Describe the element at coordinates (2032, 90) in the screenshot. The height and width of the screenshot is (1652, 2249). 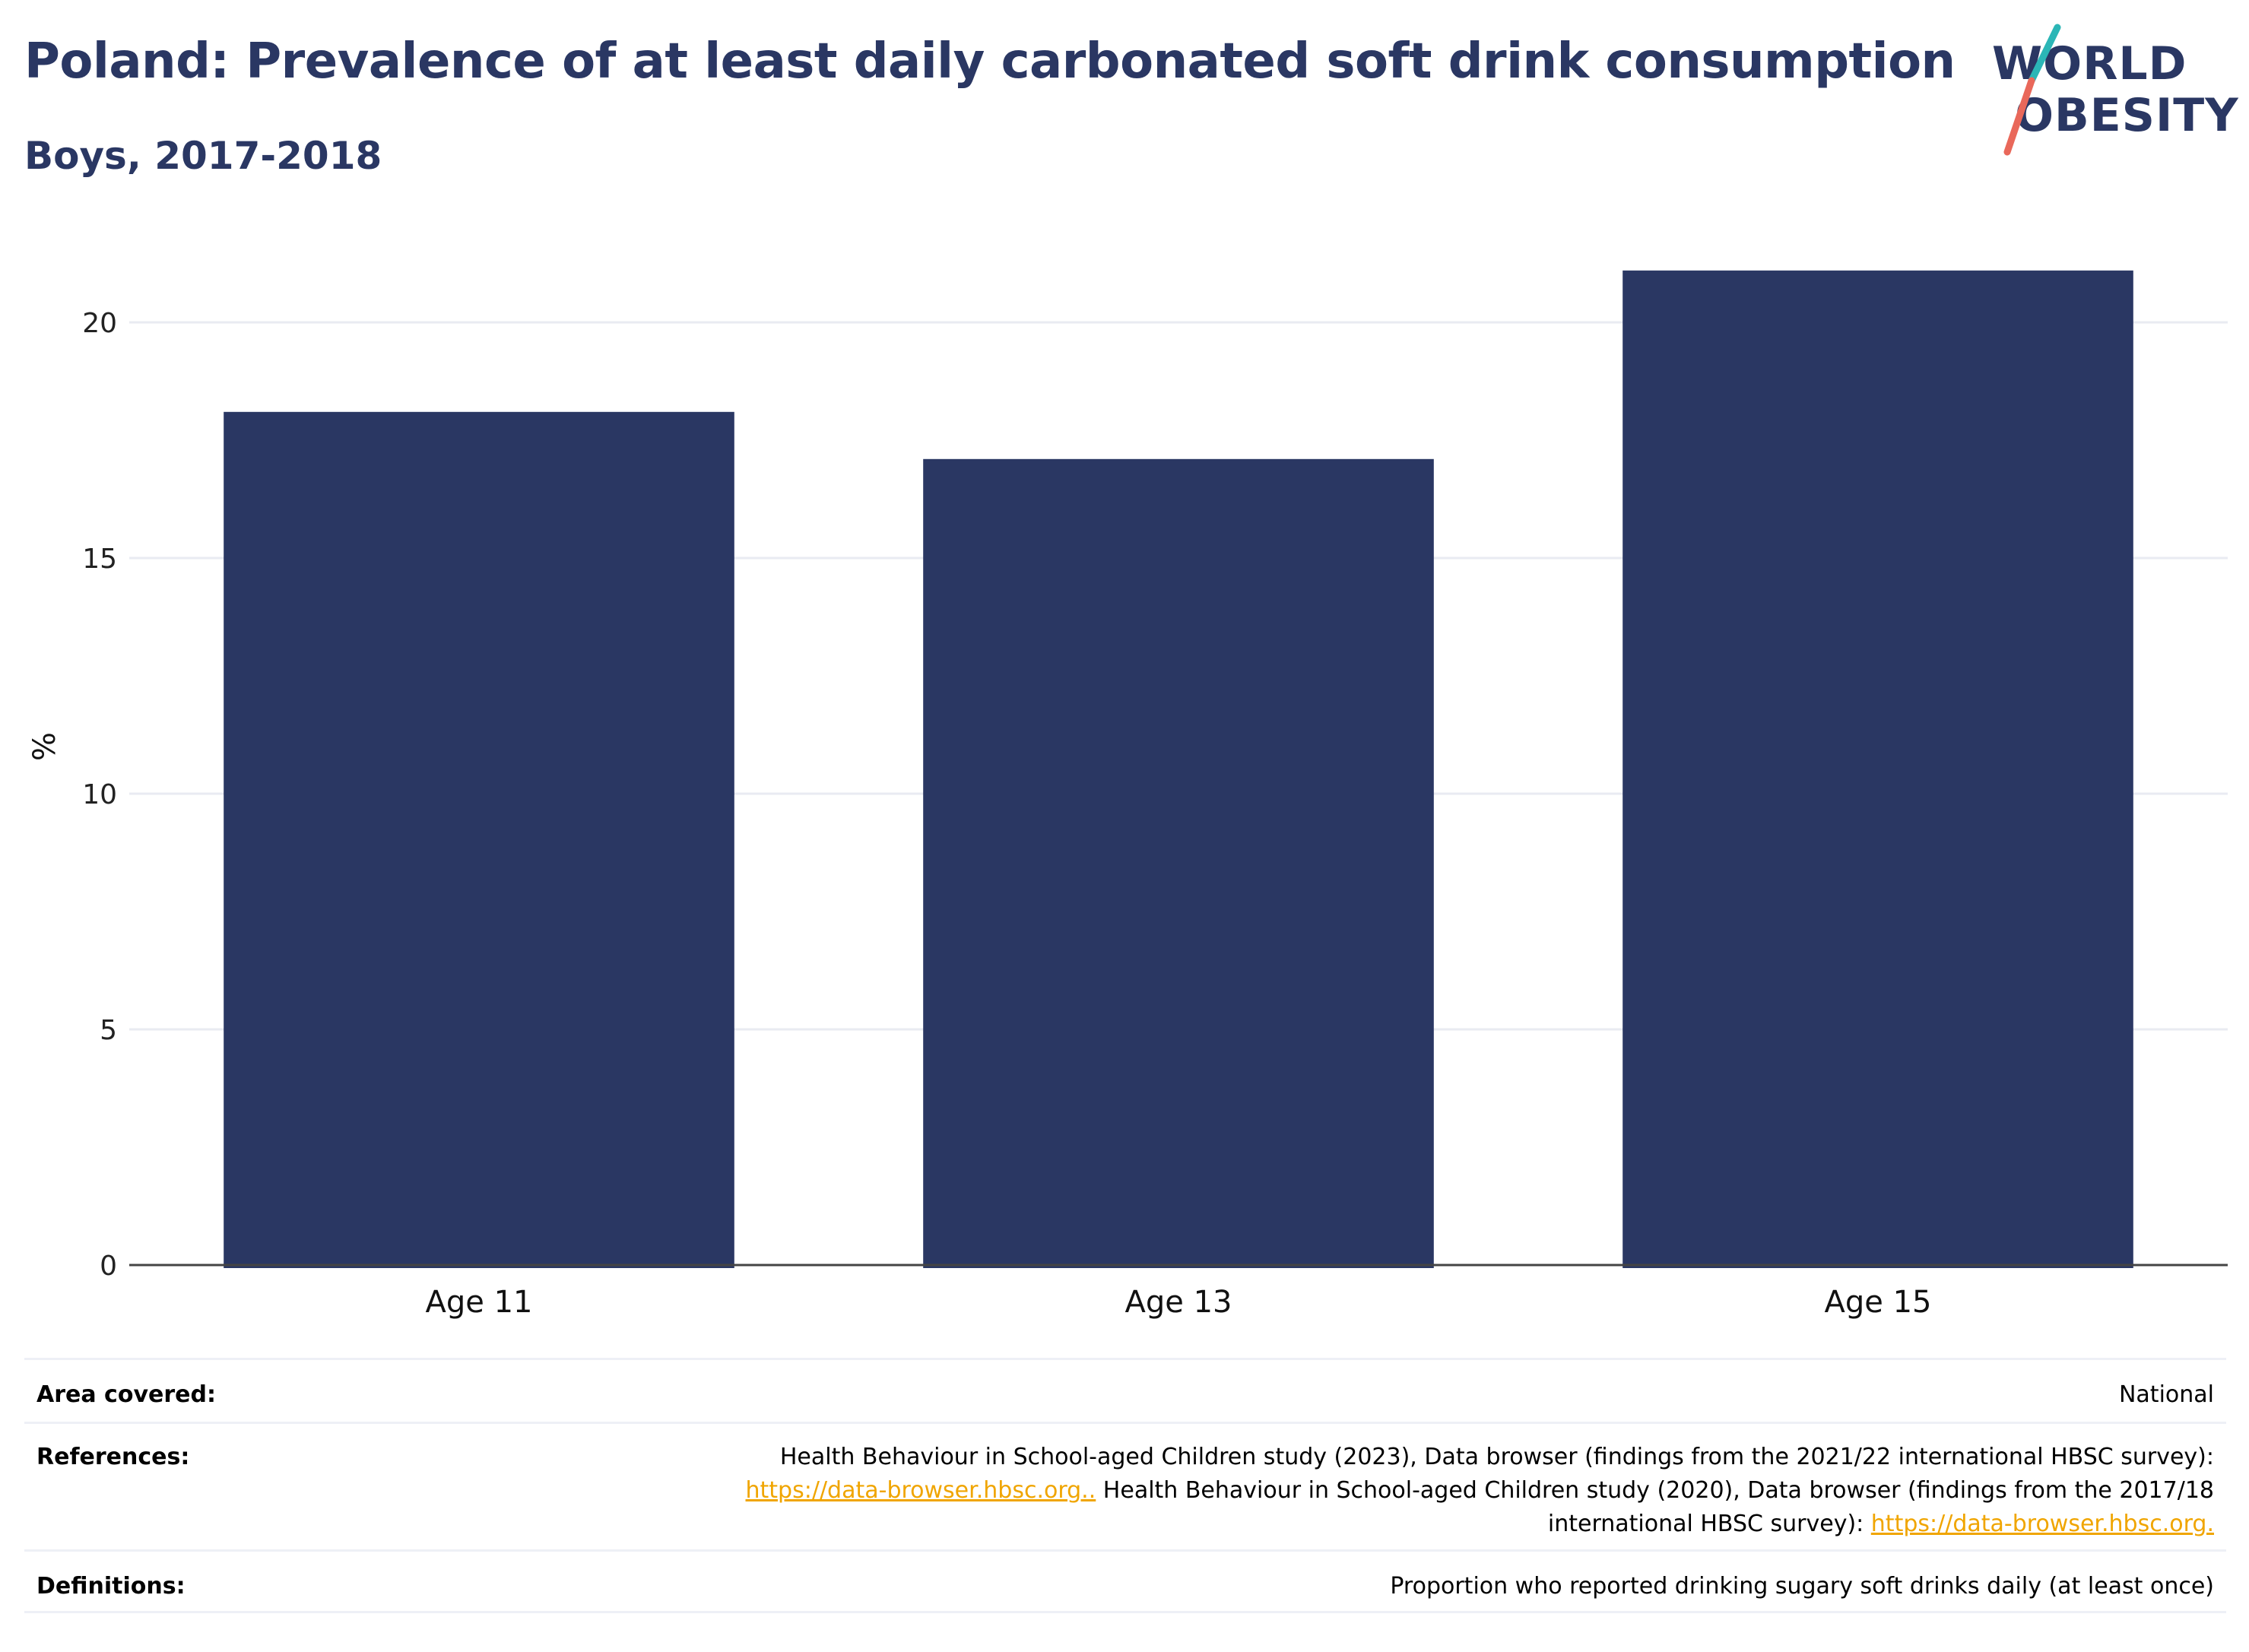
I see `logo-slash-icon` at that location.